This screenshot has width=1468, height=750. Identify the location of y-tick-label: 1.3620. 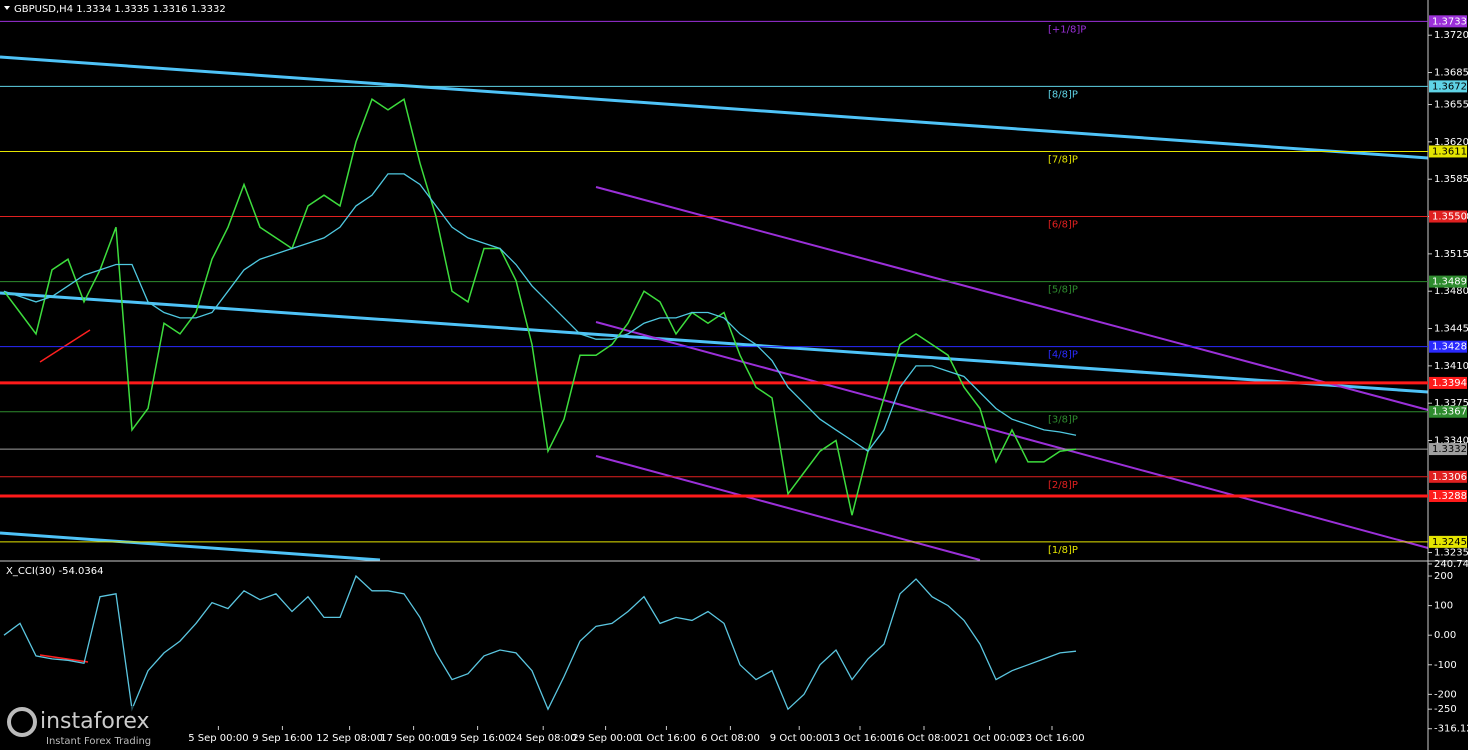
(1451, 142).